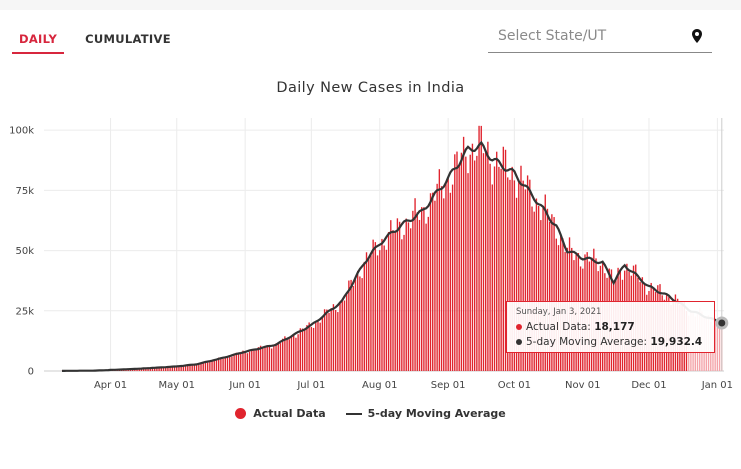  What do you see at coordinates (24, 251) in the screenshot?
I see `y-tick-label: 50k` at bounding box center [24, 251].